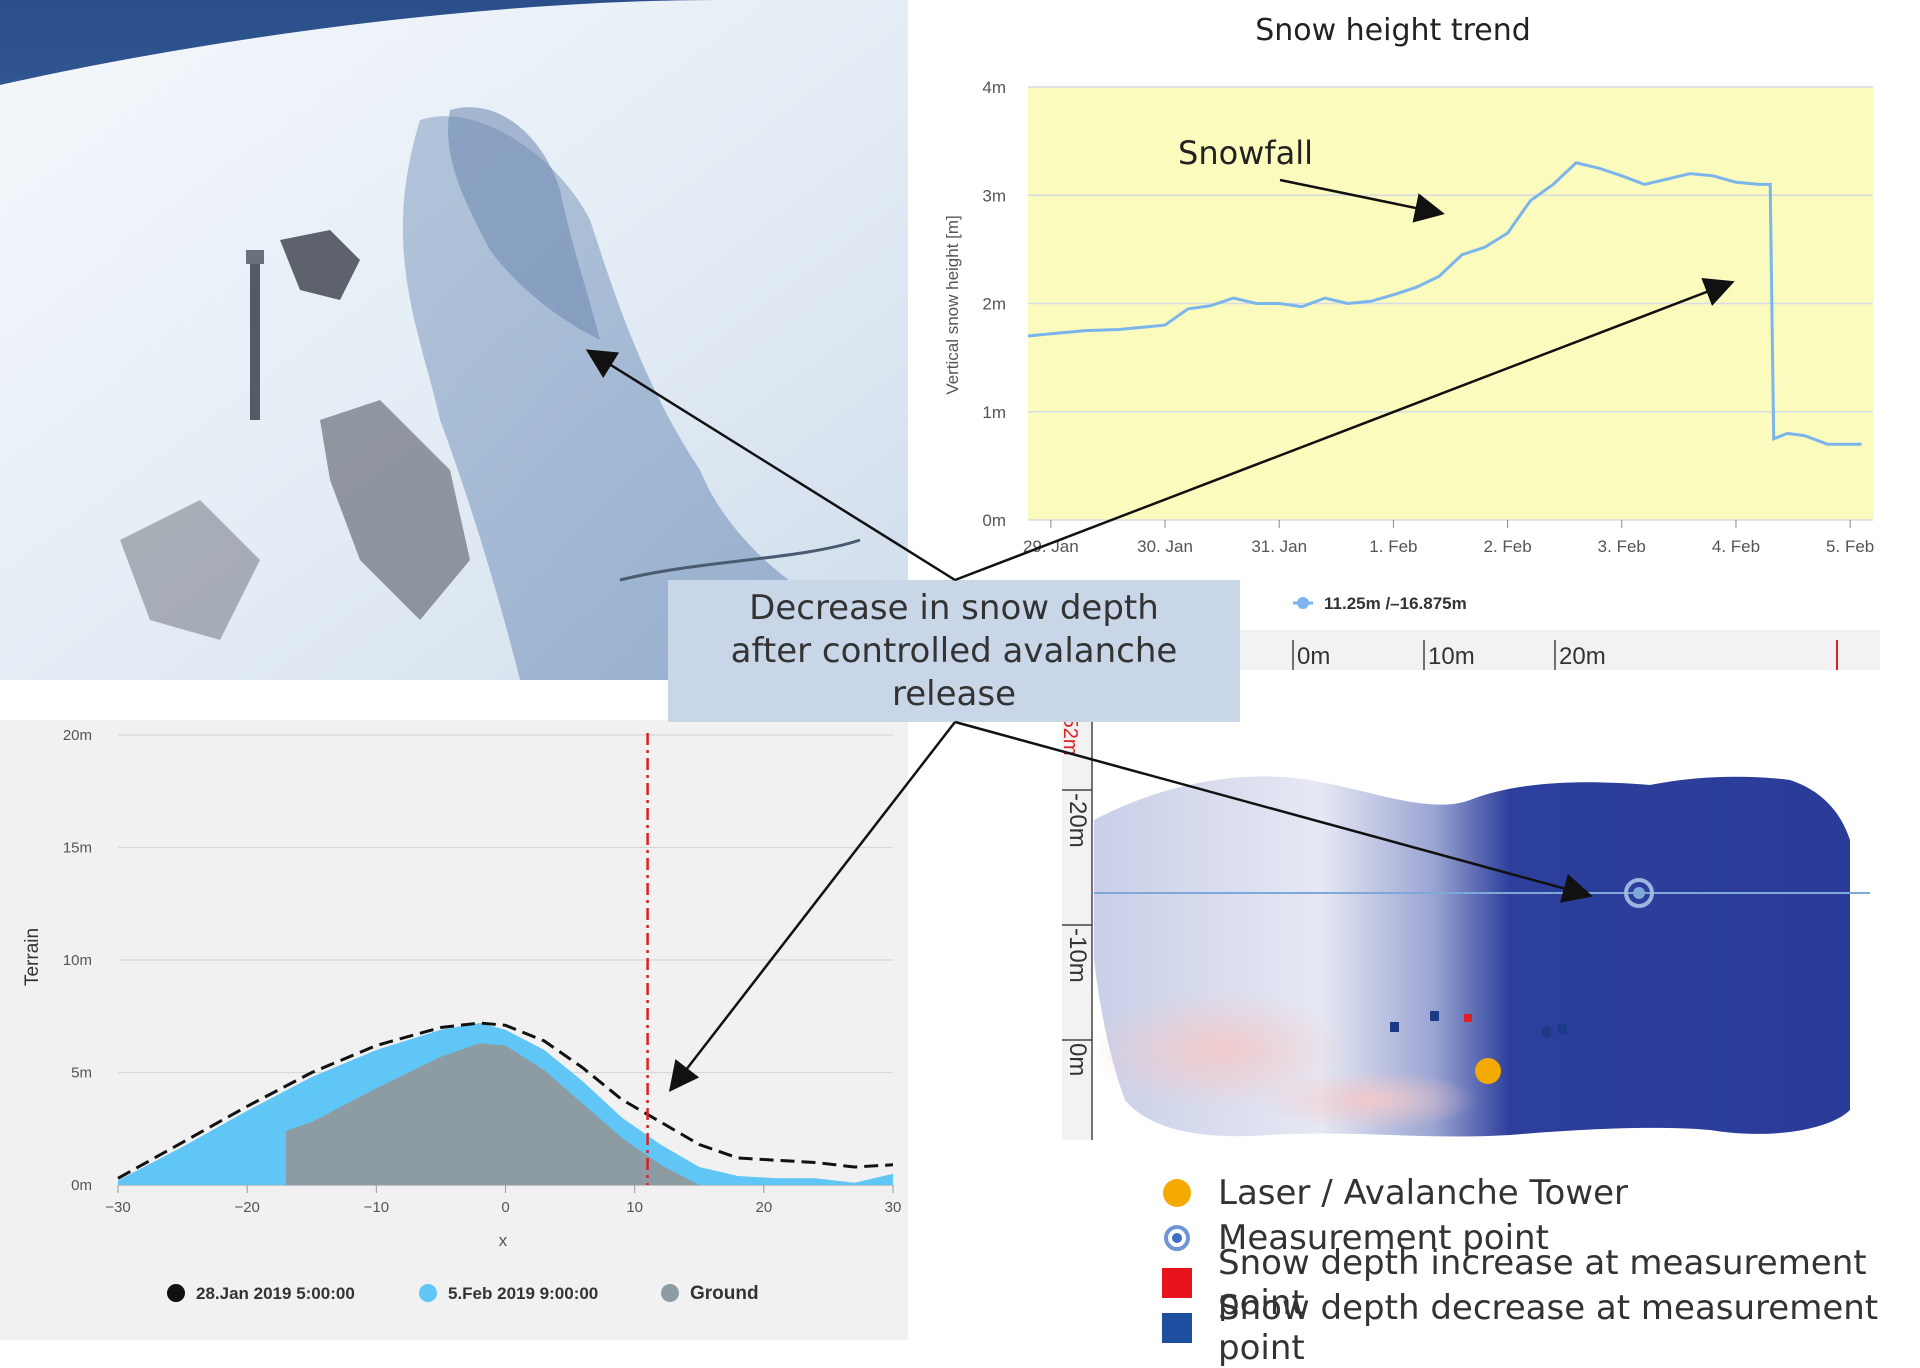 The height and width of the screenshot is (1368, 1920). I want to click on trend-xtick-label: 30. Jan, so click(1165, 546).